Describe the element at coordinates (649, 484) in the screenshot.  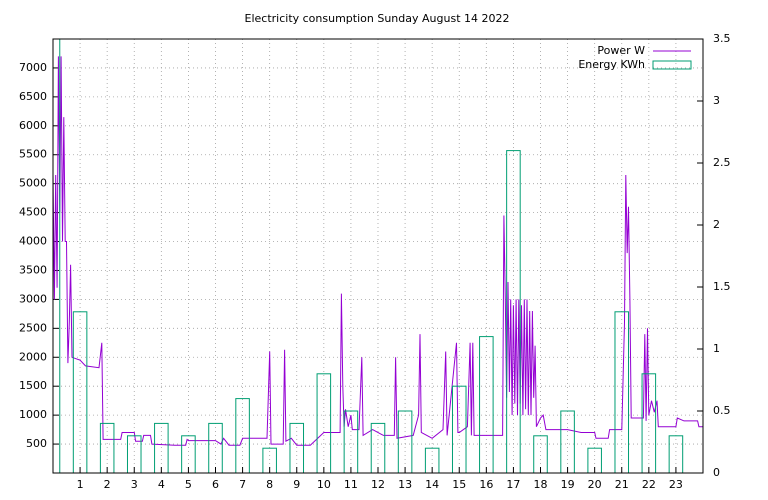
I see `x-tick-label: 22` at that location.